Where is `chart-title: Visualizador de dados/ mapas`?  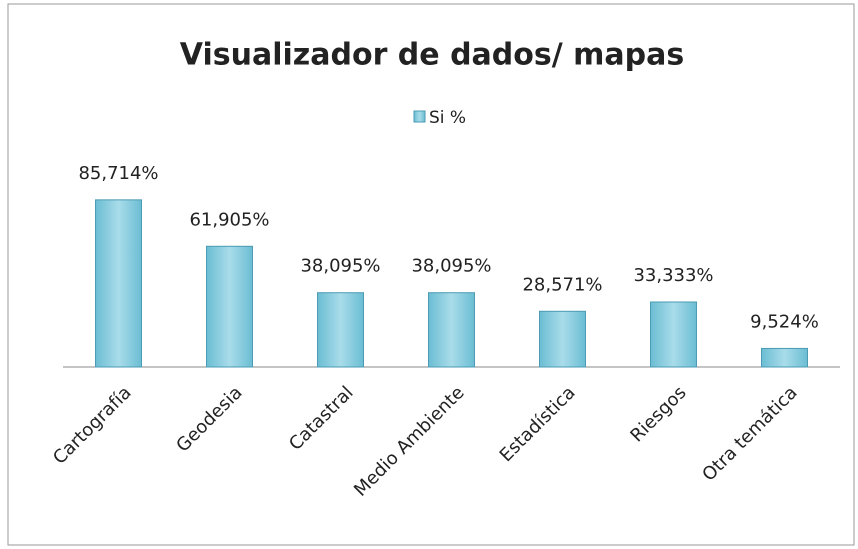 chart-title: Visualizador de dados/ mapas is located at coordinates (432, 55).